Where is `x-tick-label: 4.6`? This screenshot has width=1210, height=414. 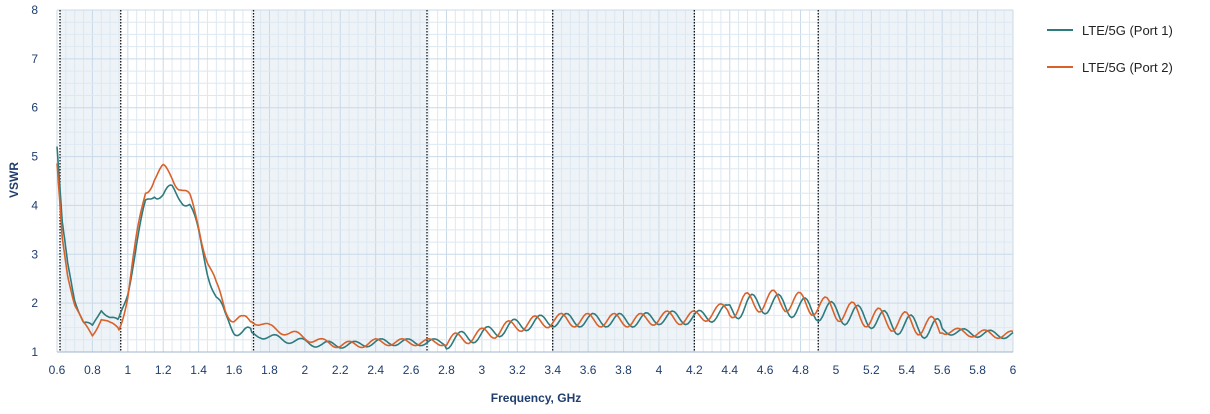 x-tick-label: 4.6 is located at coordinates (765, 370).